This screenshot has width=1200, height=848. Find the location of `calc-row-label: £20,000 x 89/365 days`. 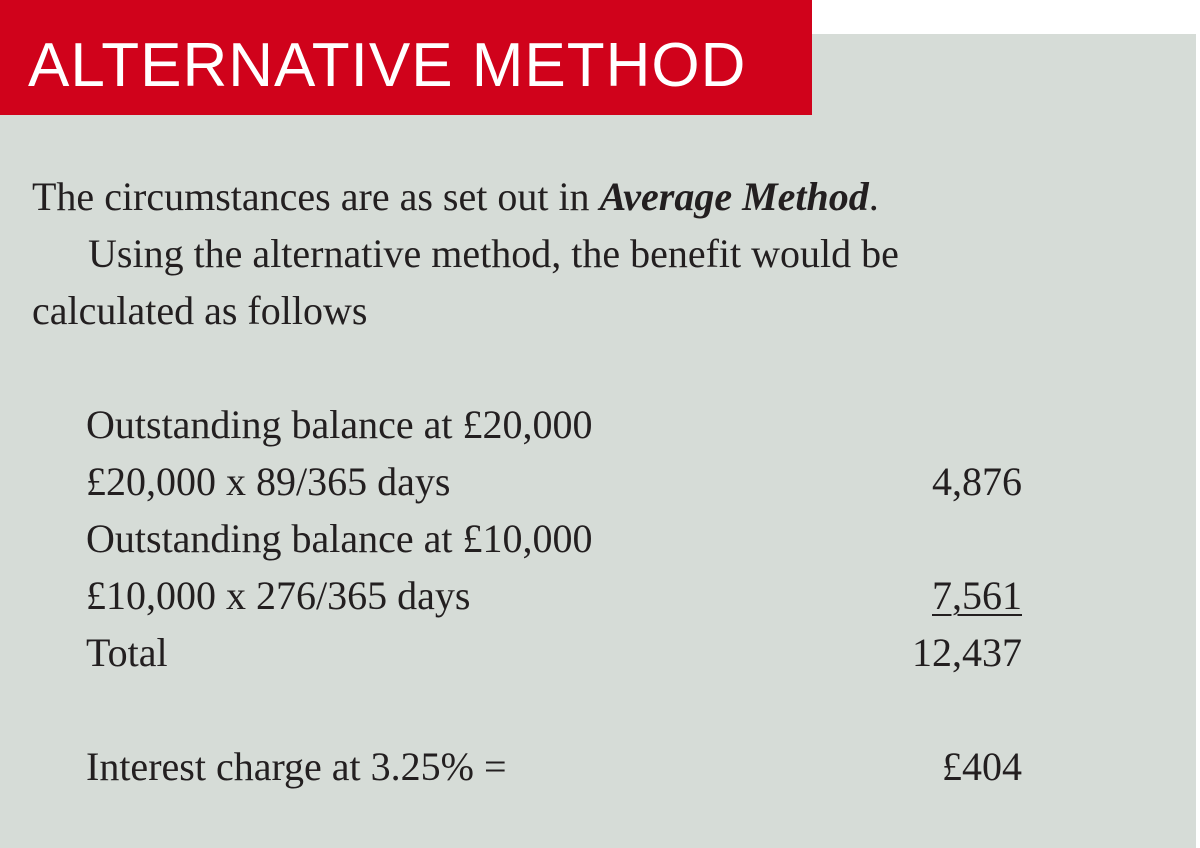

calc-row-label: £20,000 x 89/365 days is located at coordinates (268, 481).